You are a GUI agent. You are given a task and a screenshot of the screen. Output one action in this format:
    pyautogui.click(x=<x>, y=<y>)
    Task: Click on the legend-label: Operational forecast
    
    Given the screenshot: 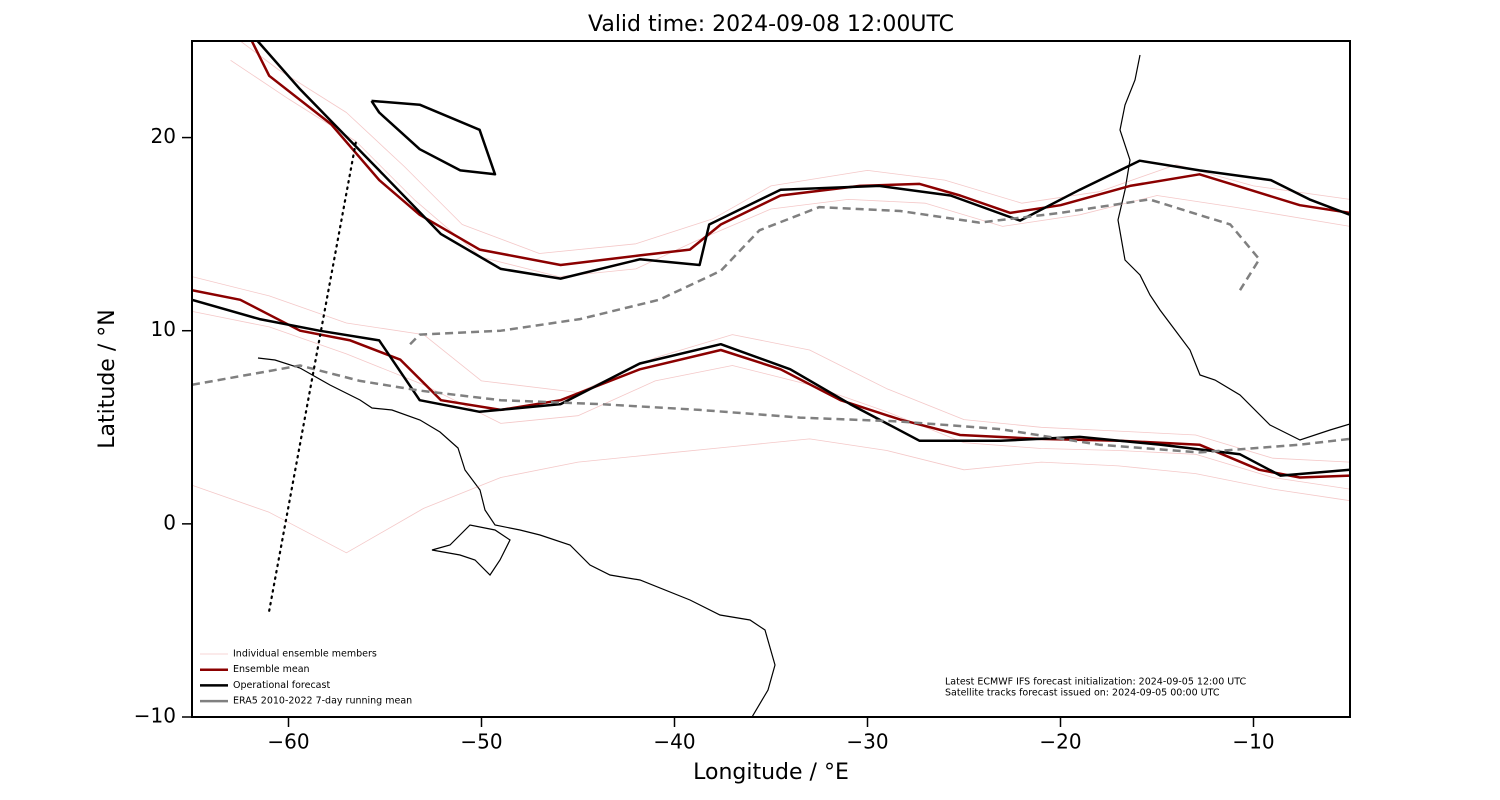 What is the action you would take?
    pyautogui.click(x=281, y=685)
    